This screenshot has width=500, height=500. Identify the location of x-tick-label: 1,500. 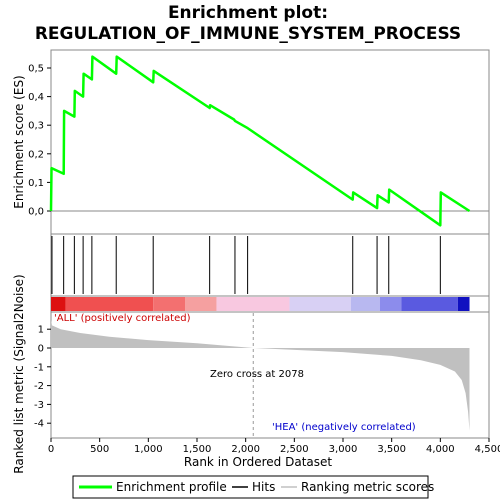
(197, 449).